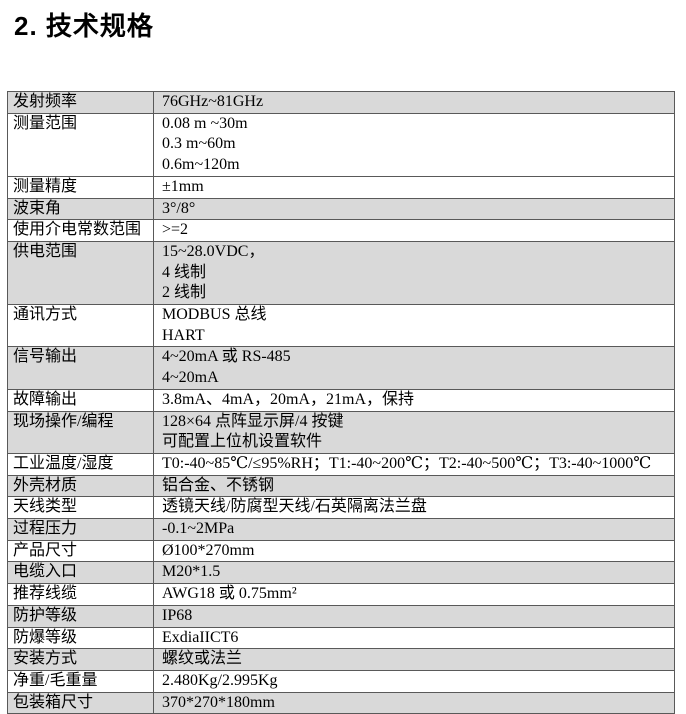 The height and width of the screenshot is (714, 686). I want to click on spec-value-line: MODBUS 总线, so click(214, 315).